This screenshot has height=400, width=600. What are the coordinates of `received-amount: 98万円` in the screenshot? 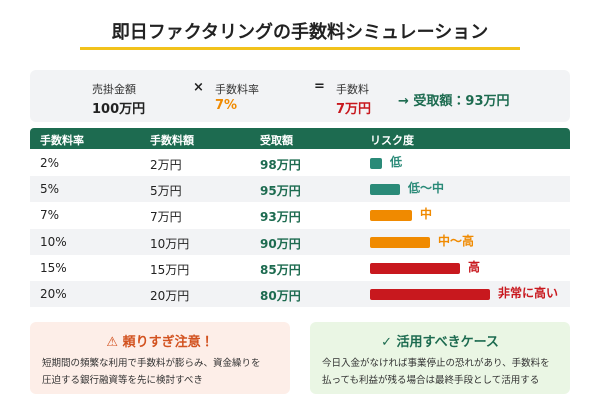 It's located at (280, 165).